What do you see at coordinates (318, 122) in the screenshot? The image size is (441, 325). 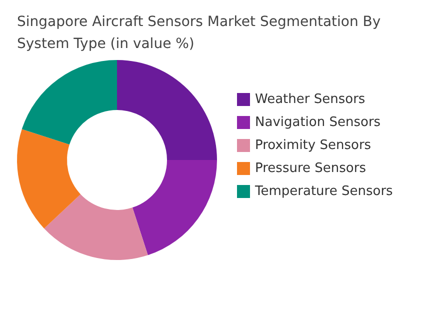 I see `legend-label: Navigation Sensors` at bounding box center [318, 122].